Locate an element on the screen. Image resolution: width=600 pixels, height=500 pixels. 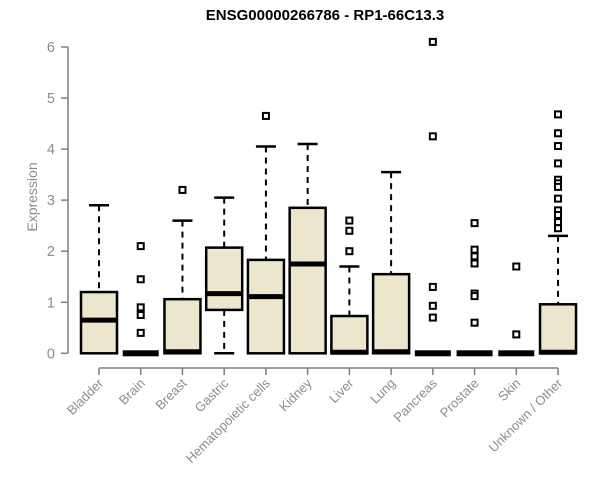
box-hematopoietic-cells is located at coordinates (266, 306).